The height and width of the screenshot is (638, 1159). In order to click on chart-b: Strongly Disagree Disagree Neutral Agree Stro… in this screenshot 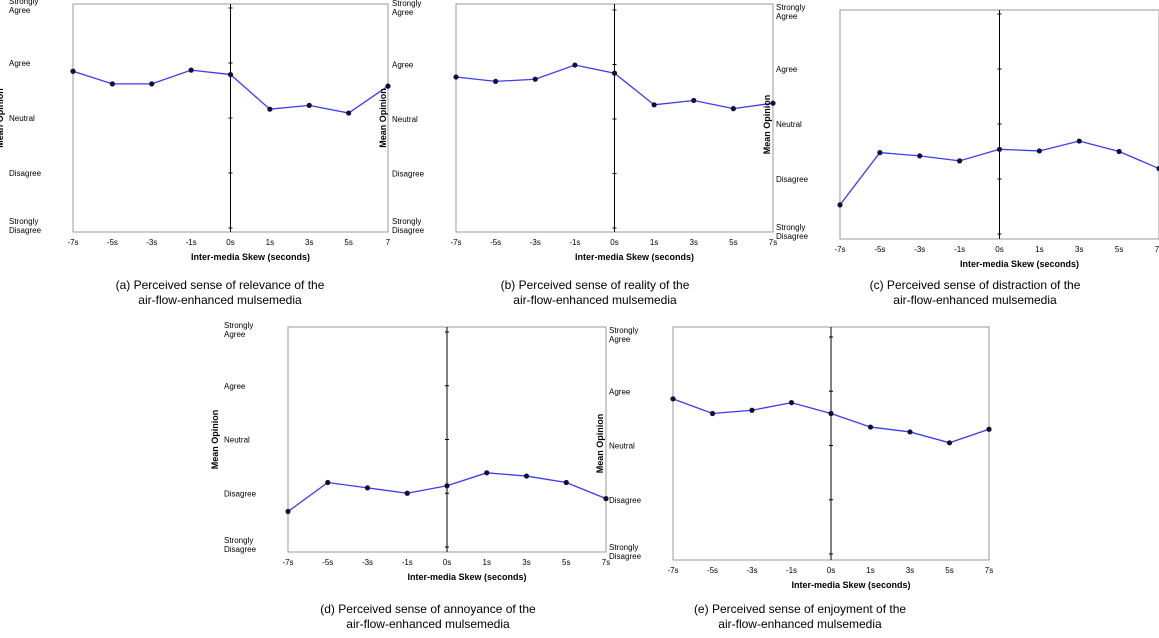, I will do `click(577, 131)`.